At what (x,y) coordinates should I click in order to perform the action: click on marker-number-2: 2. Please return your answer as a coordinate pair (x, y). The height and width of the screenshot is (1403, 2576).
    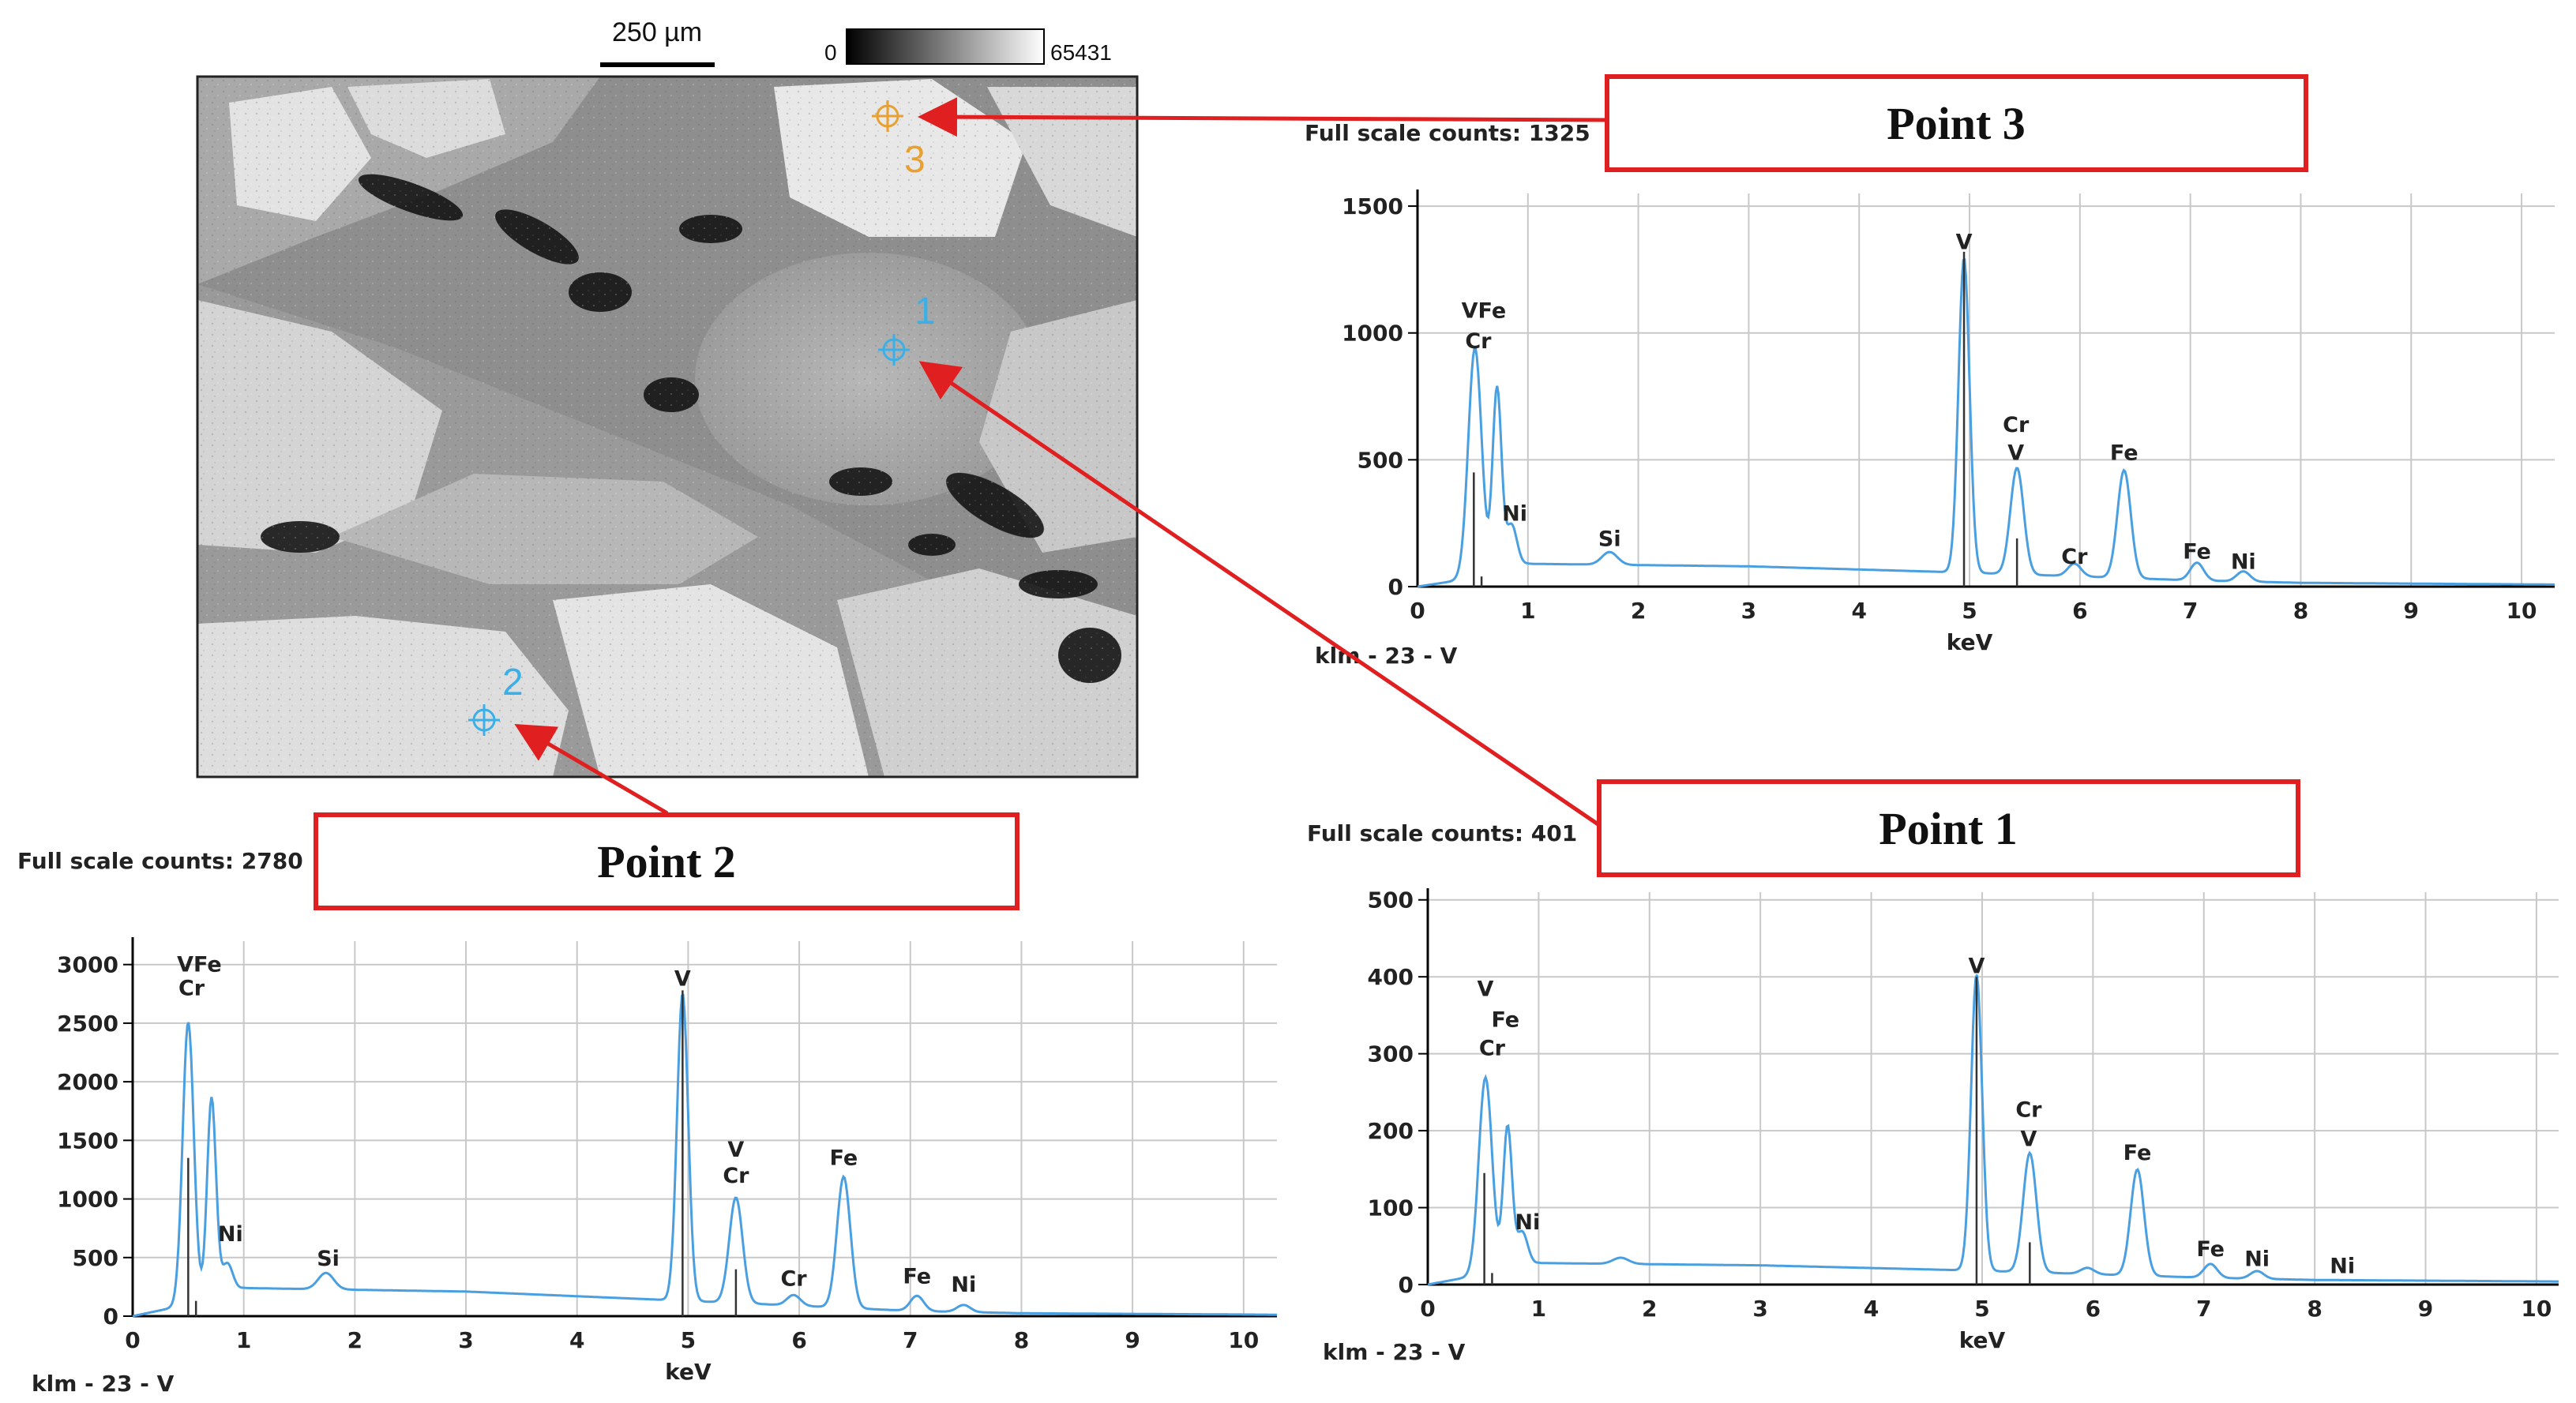
    Looking at the image, I should click on (513, 682).